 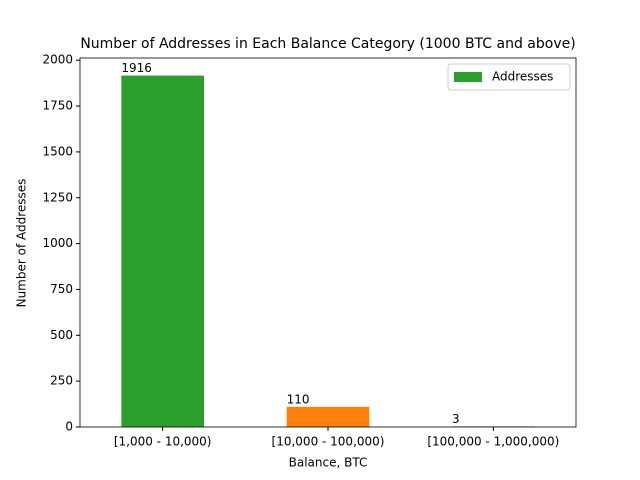 I want to click on y-axis-label: Number of Addresses, so click(x=22, y=243).